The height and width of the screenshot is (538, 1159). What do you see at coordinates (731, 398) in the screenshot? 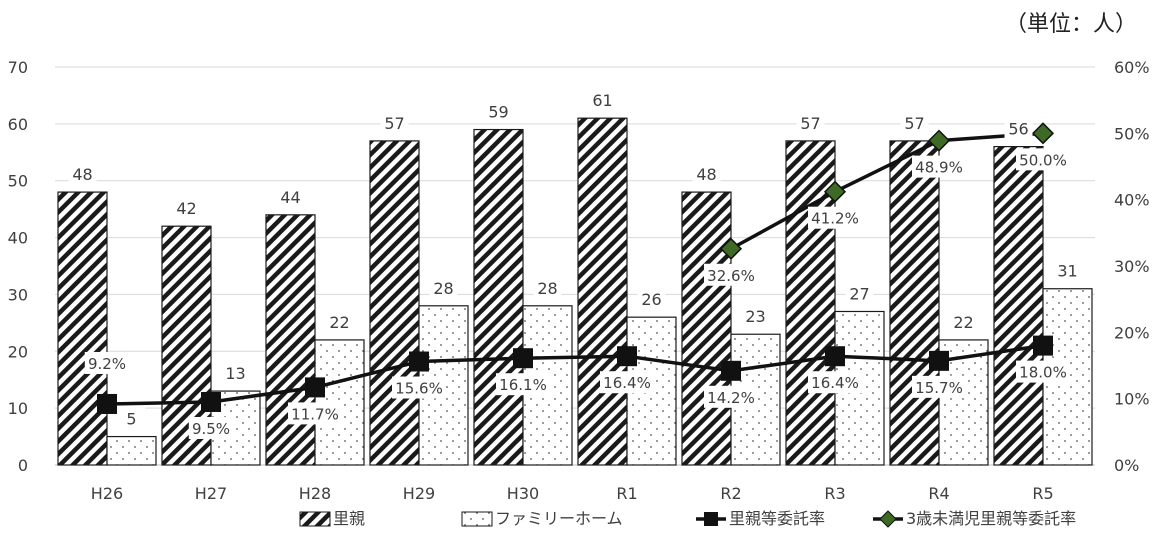
I see `pct-label-satooya: 14.2%` at bounding box center [731, 398].